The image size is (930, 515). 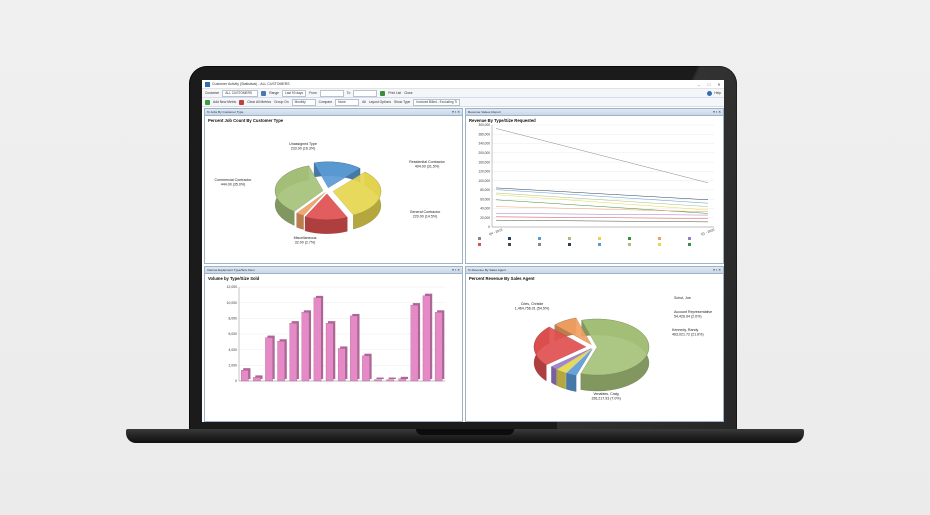 I want to click on range-label: Range, so click(x=274, y=93).